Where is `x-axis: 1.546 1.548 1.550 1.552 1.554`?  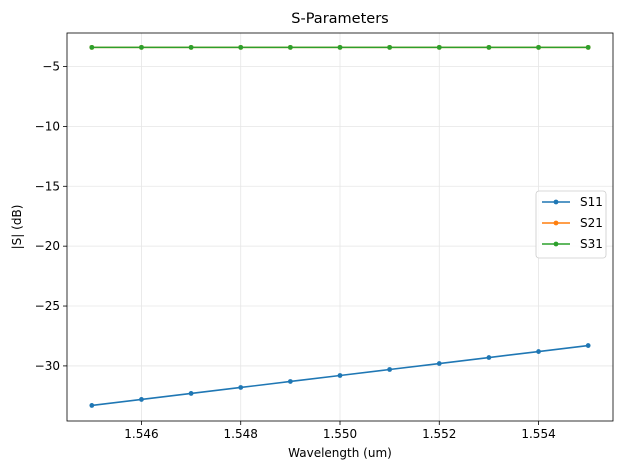
x-axis: 1.546 1.548 1.550 1.552 1.554 is located at coordinates (340, 431).